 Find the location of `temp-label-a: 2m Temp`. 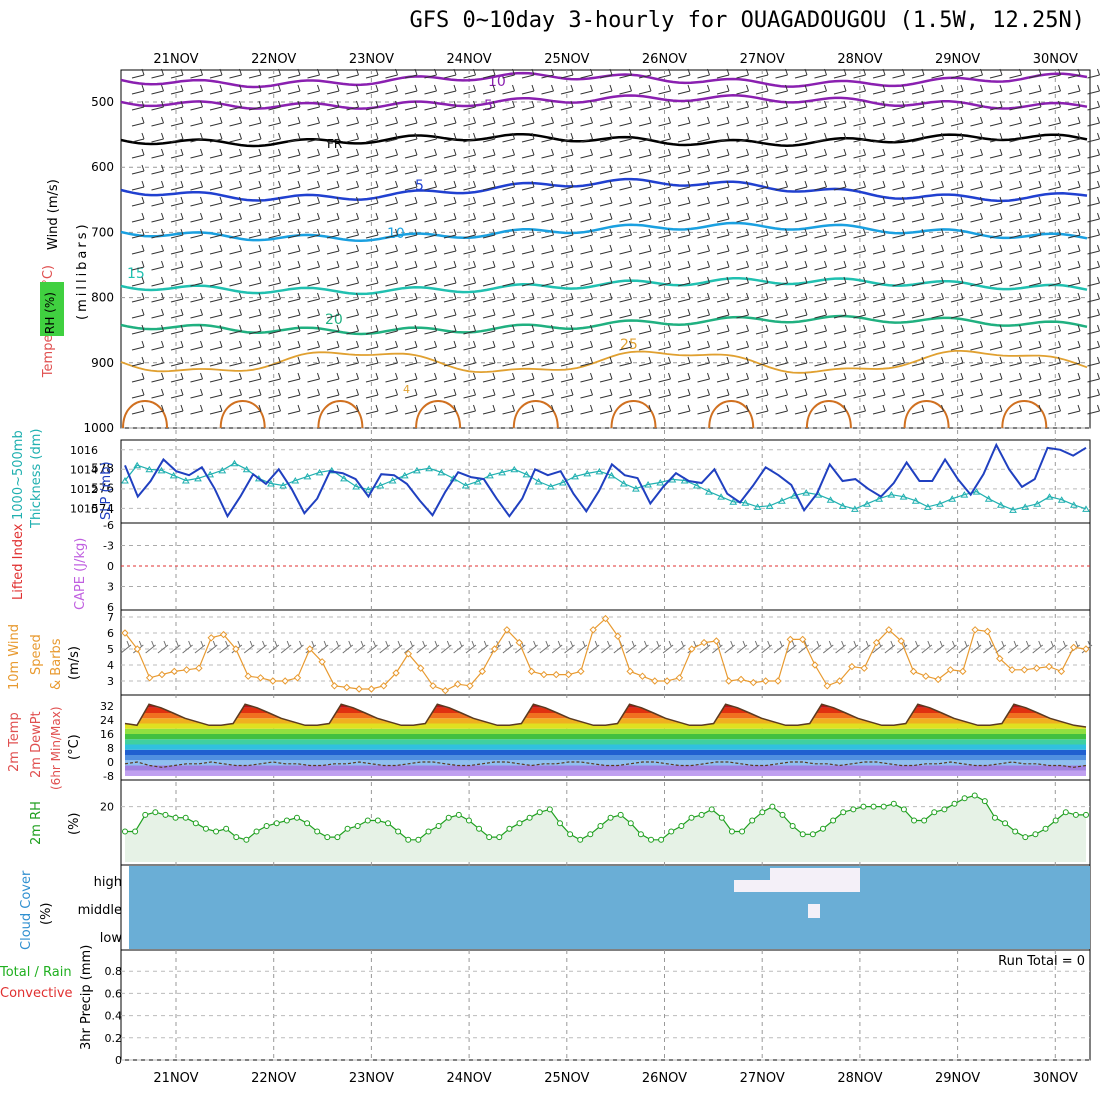

temp-label-a: 2m Temp is located at coordinates (14, 742).